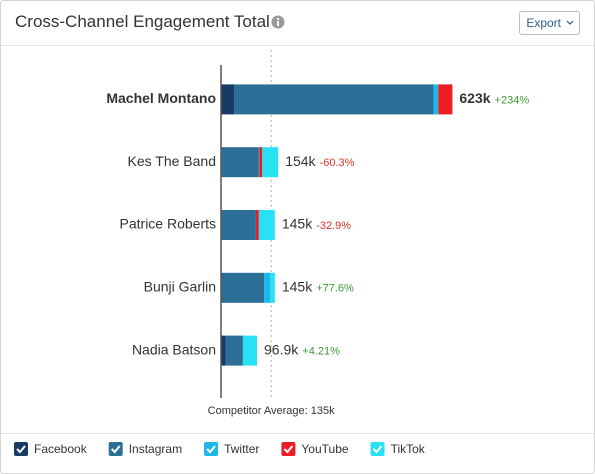 The height and width of the screenshot is (474, 595). I want to click on legend-label: TikTok, so click(408, 449).